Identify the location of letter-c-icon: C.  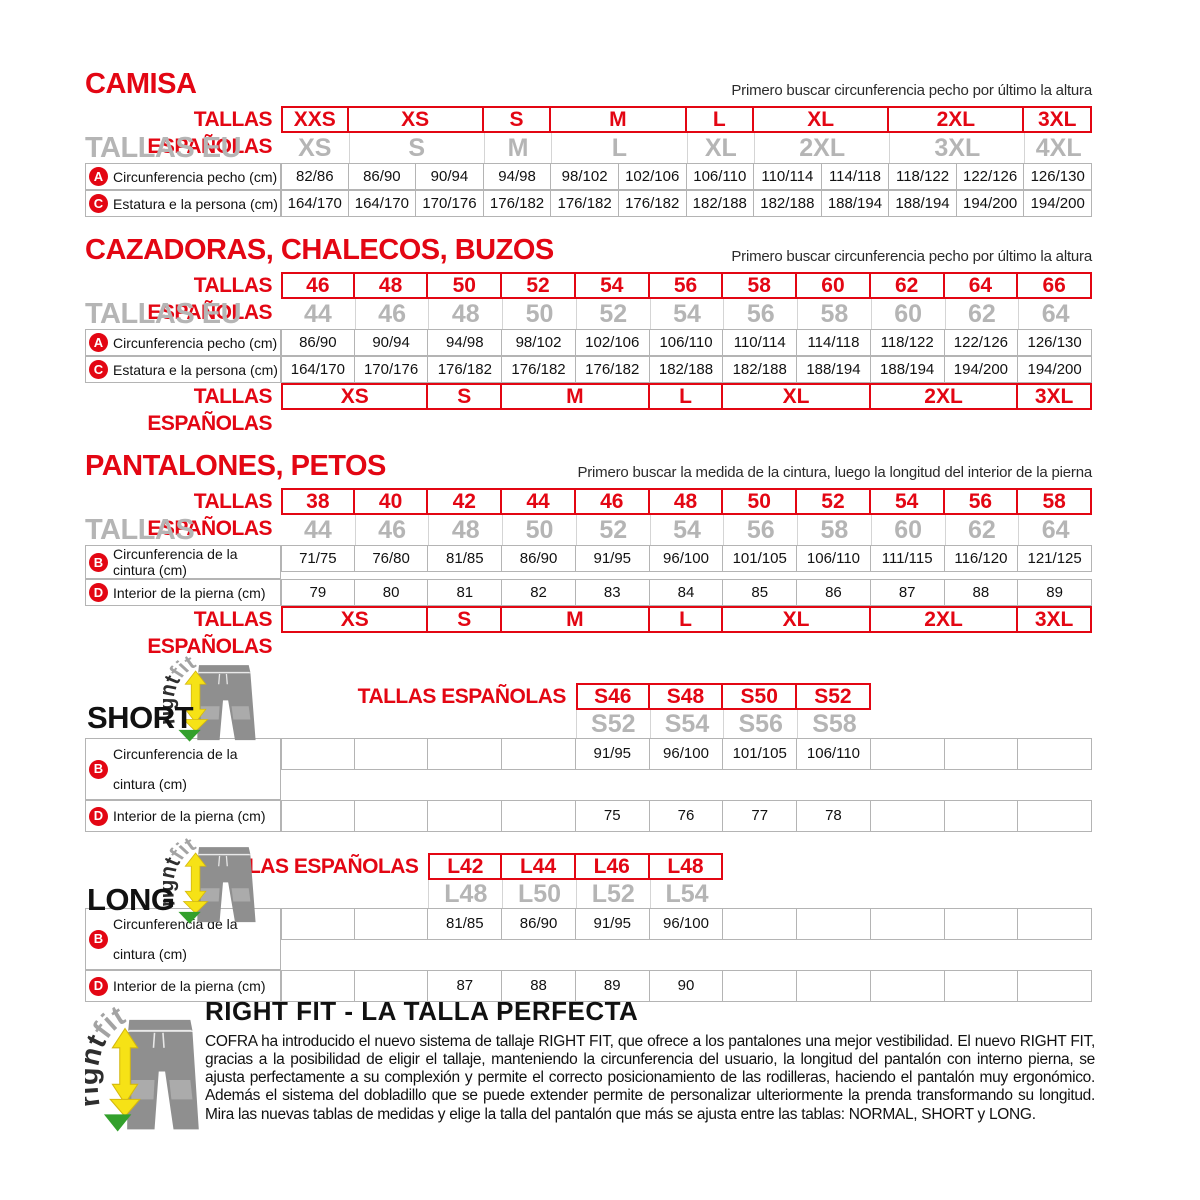
(98, 203).